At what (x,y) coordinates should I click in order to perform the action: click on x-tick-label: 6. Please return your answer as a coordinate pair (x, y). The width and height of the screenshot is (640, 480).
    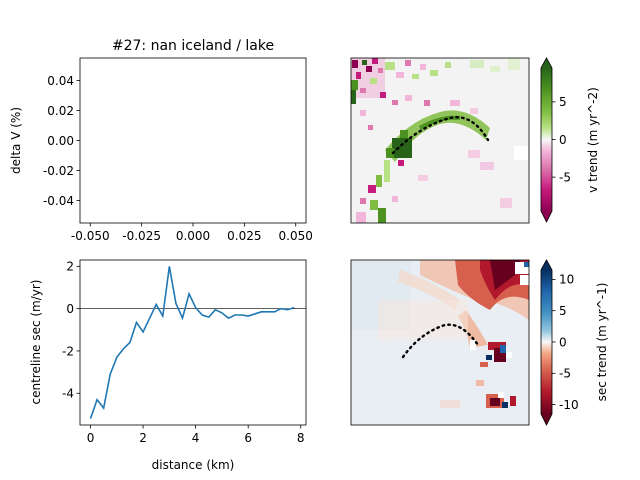
    Looking at the image, I should click on (248, 438).